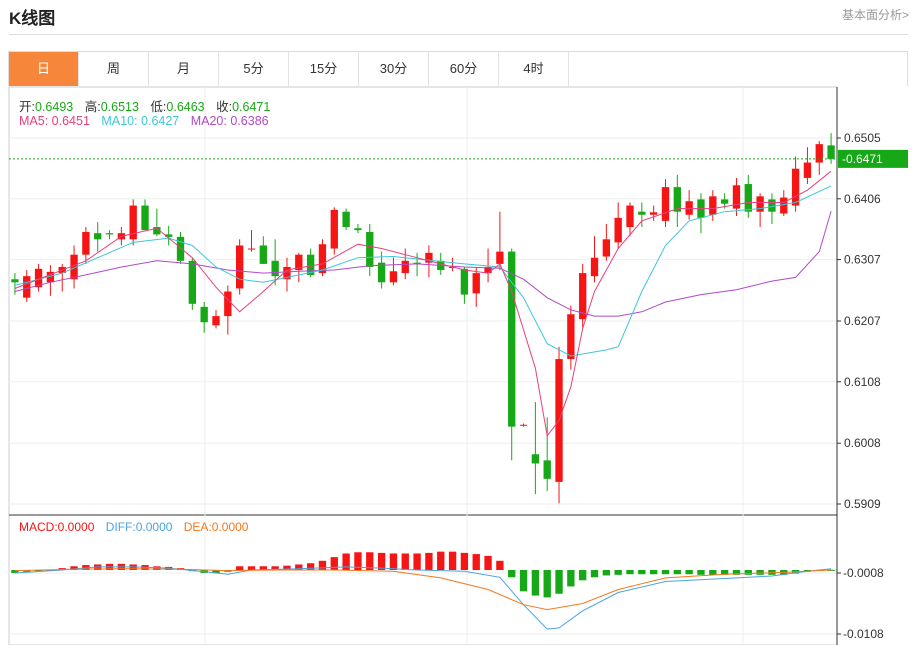 This screenshot has width=913, height=645. What do you see at coordinates (114, 69) in the screenshot?
I see `tab-week: 周` at bounding box center [114, 69].